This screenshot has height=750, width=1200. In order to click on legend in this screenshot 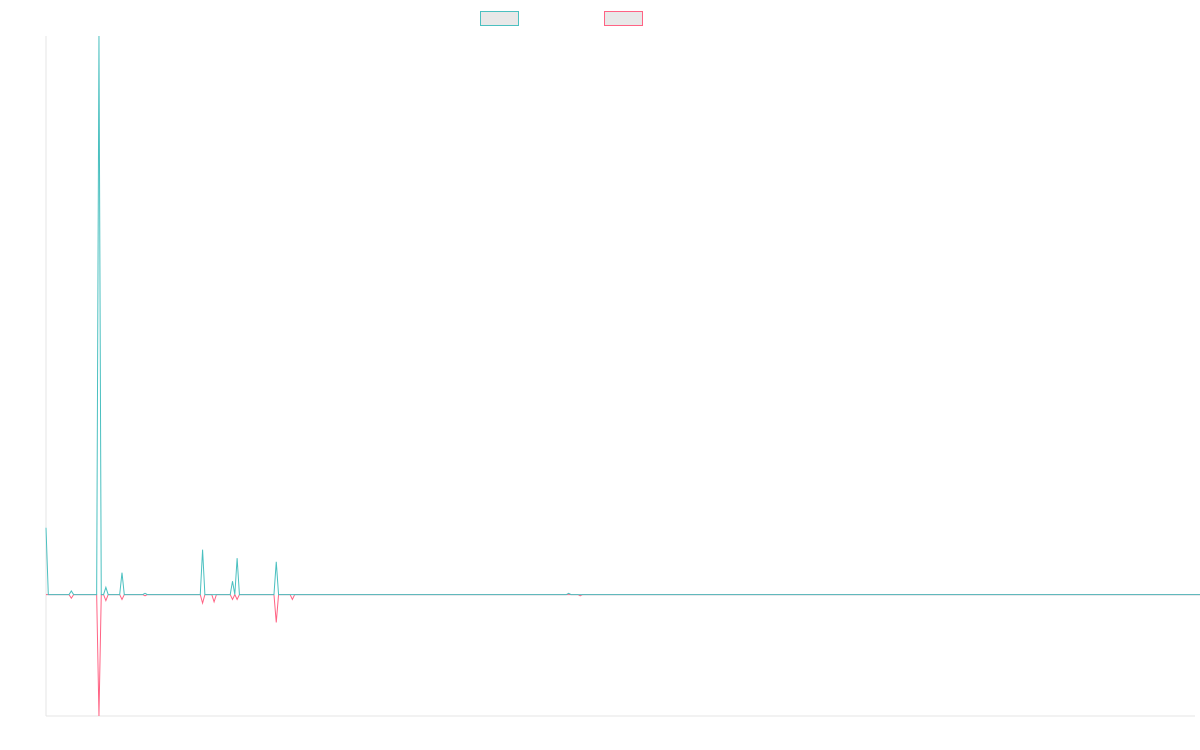, I will do `click(600, 18)`.